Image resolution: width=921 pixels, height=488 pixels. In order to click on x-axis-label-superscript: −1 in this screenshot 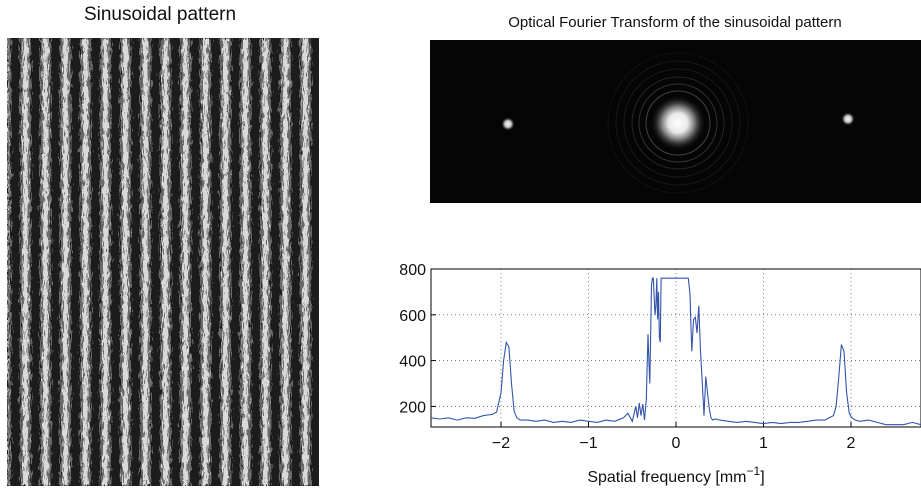, I will do `click(754, 471)`.